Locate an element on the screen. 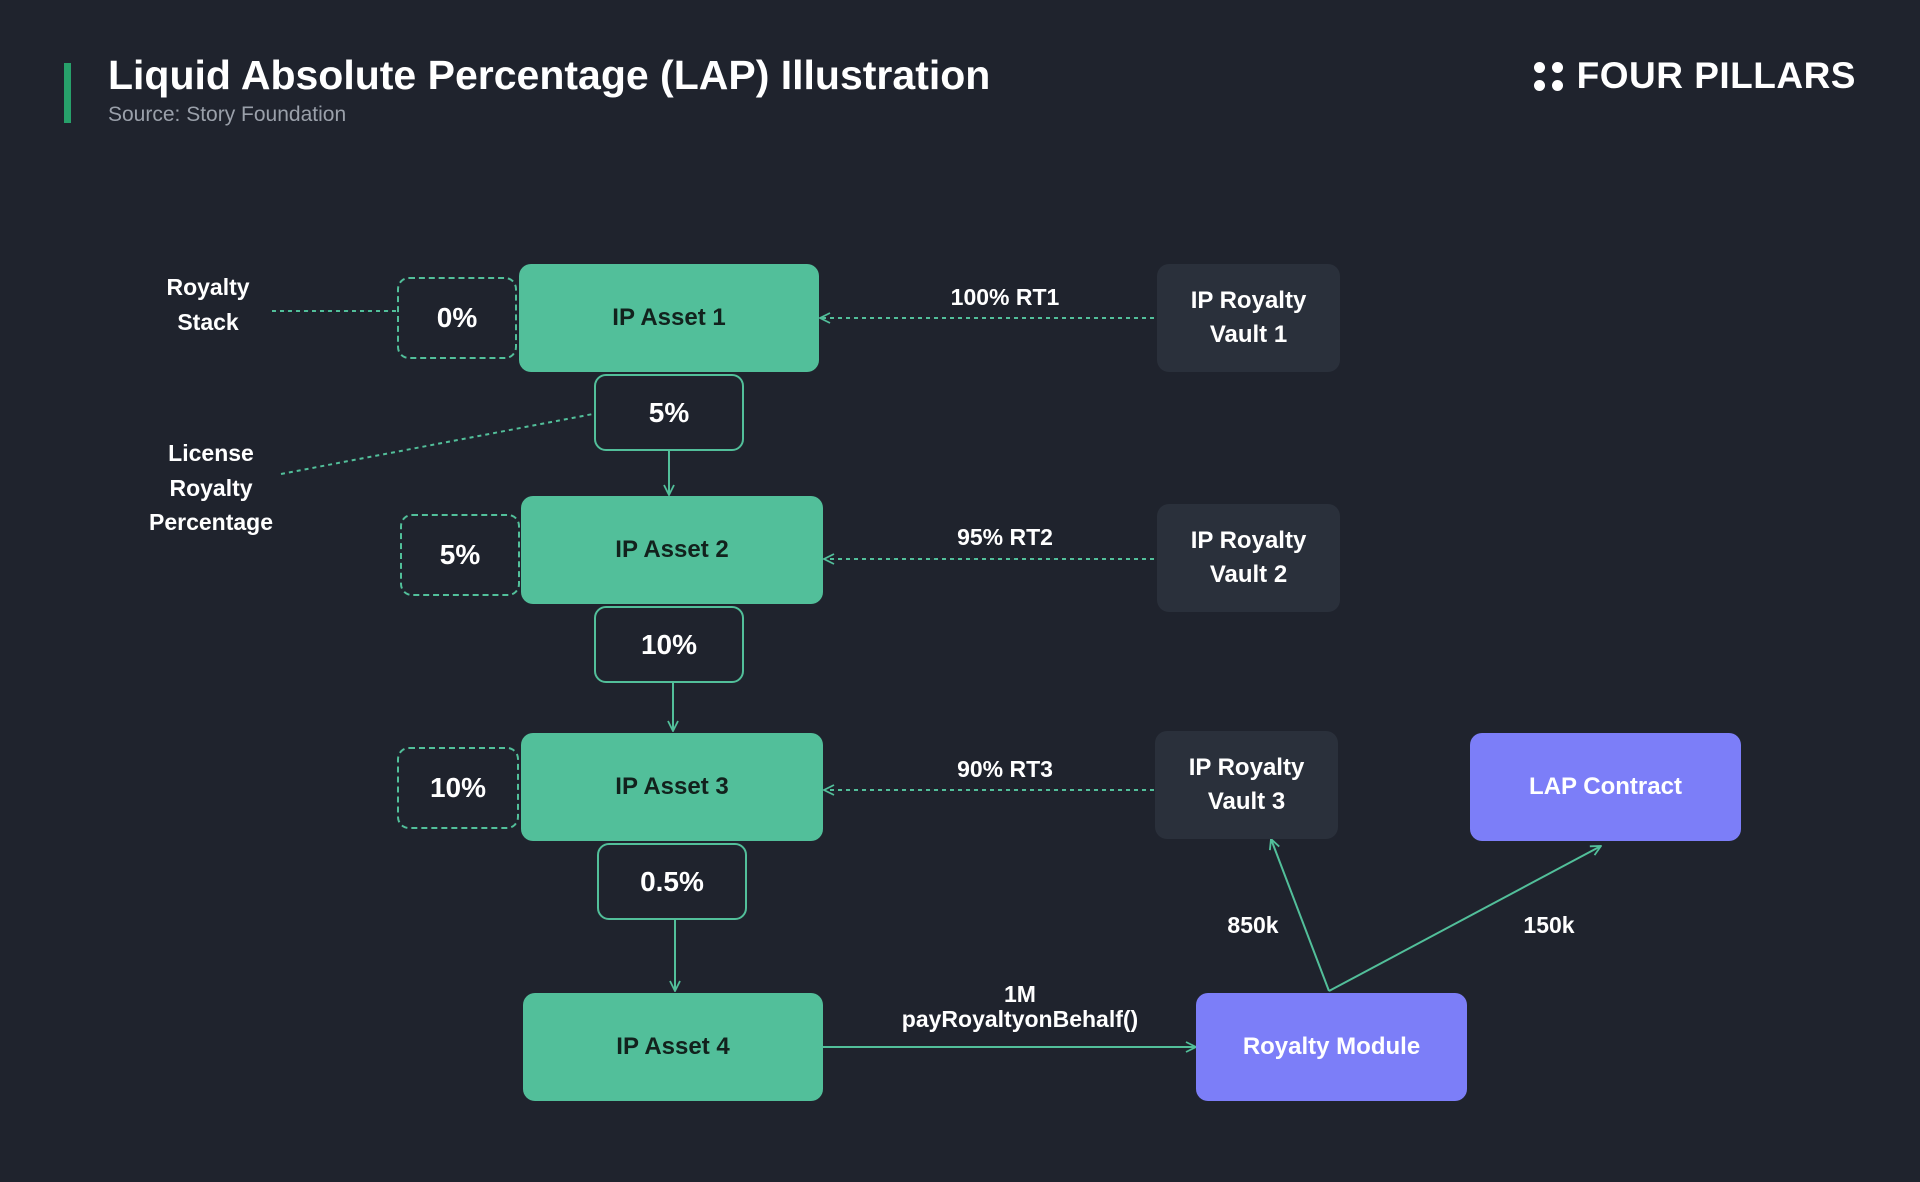 The height and width of the screenshot is (1182, 1920). split-label-150k: 150k is located at coordinates (1549, 925).